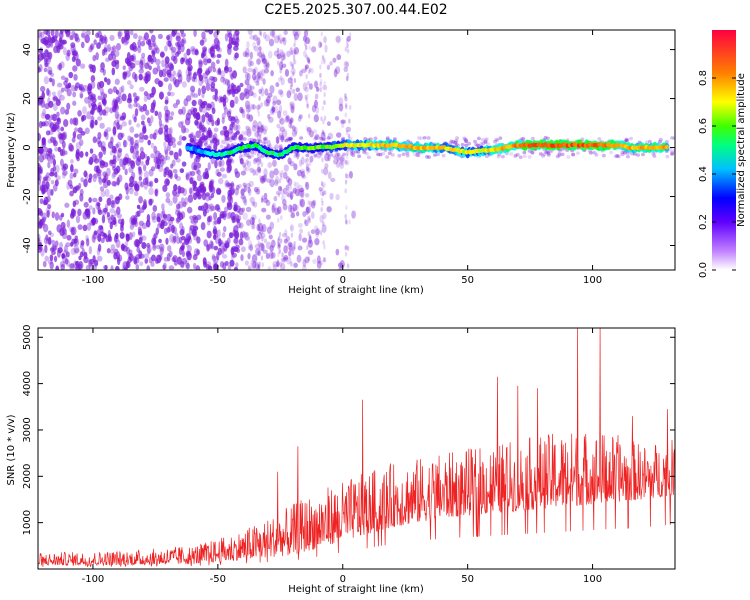  Describe the element at coordinates (703, 78) in the screenshot. I see `colorbar-tick-label: 0.8` at that location.